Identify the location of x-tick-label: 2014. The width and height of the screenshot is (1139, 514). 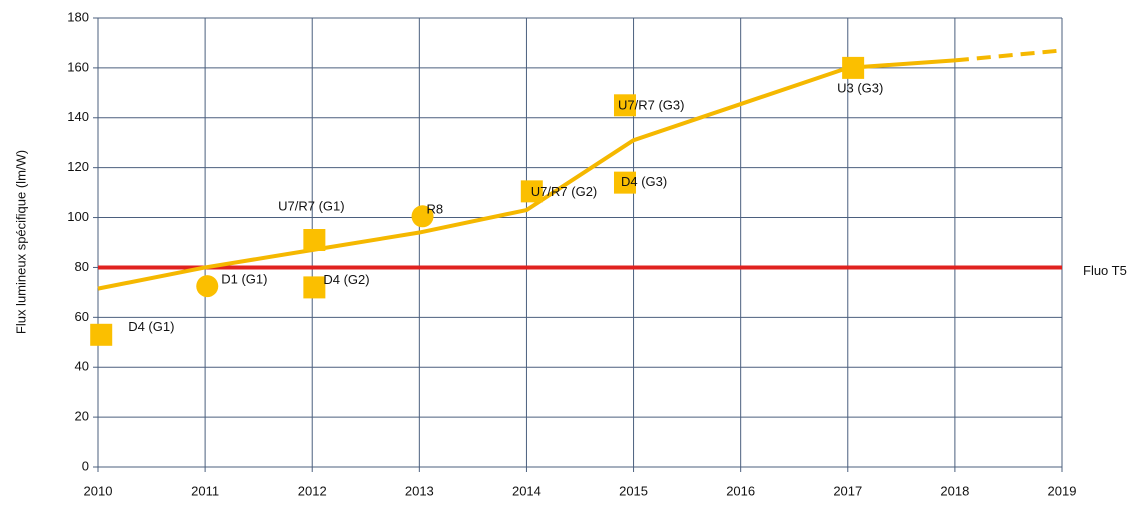
(526, 490).